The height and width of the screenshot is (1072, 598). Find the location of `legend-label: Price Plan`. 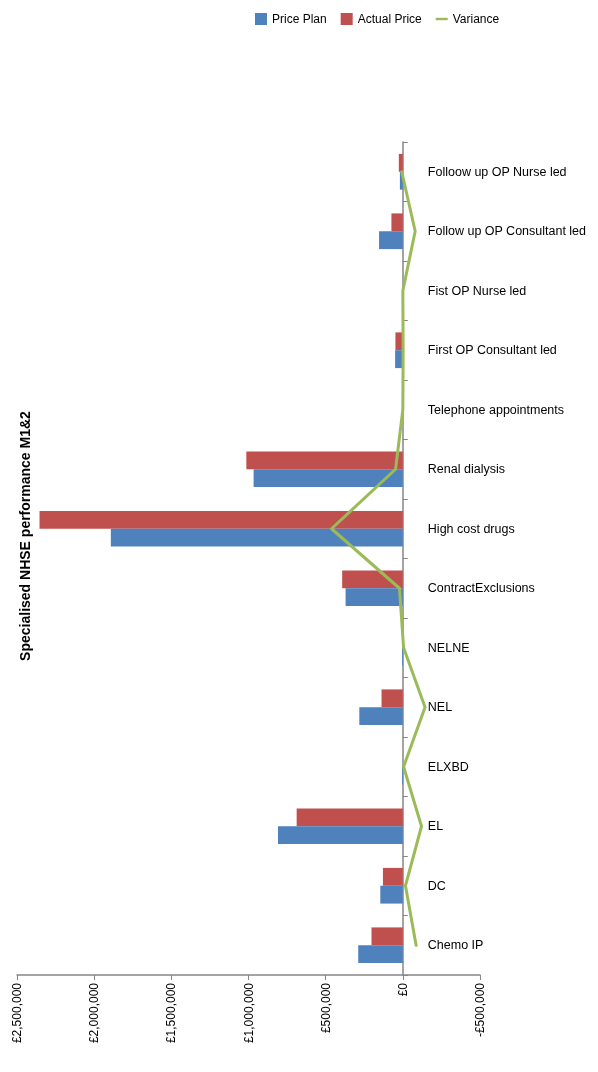

legend-label: Price Plan is located at coordinates (299, 19).